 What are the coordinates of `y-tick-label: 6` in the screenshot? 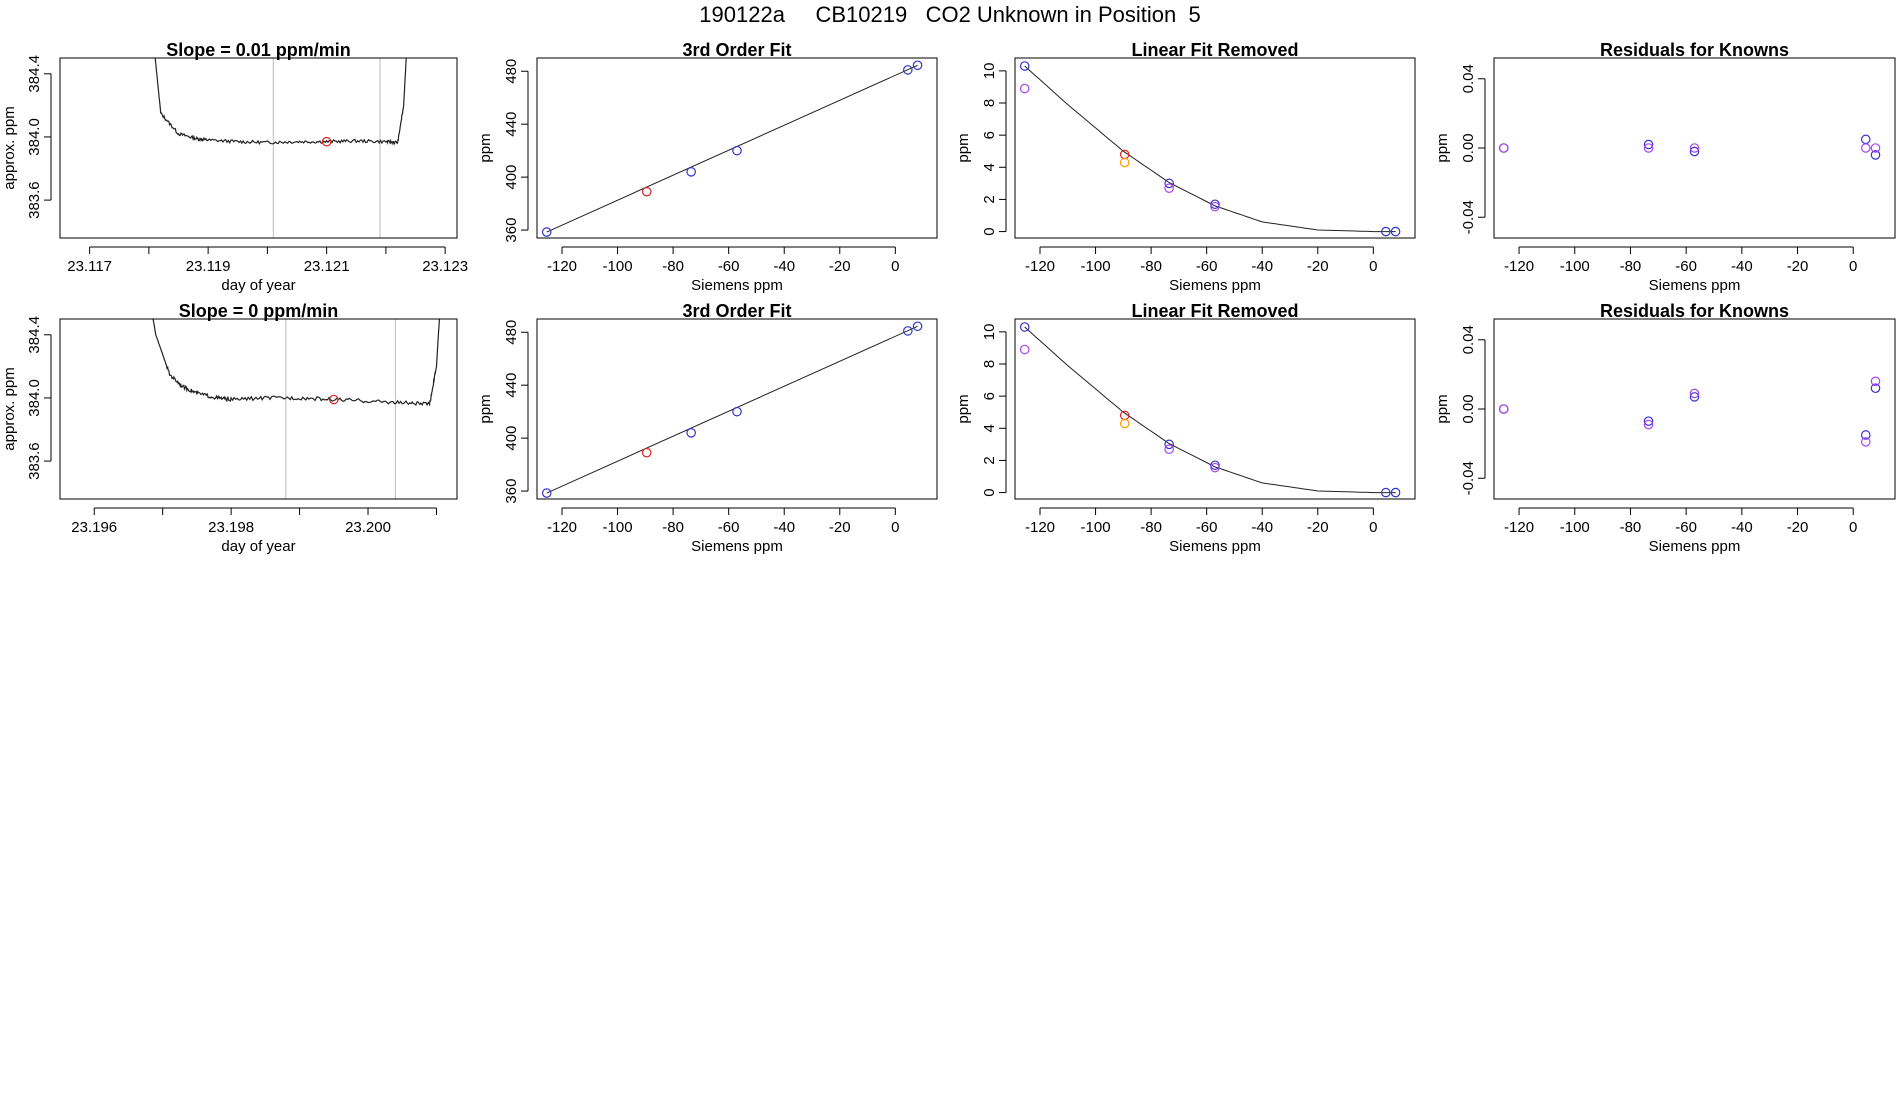 It's located at (989, 396).